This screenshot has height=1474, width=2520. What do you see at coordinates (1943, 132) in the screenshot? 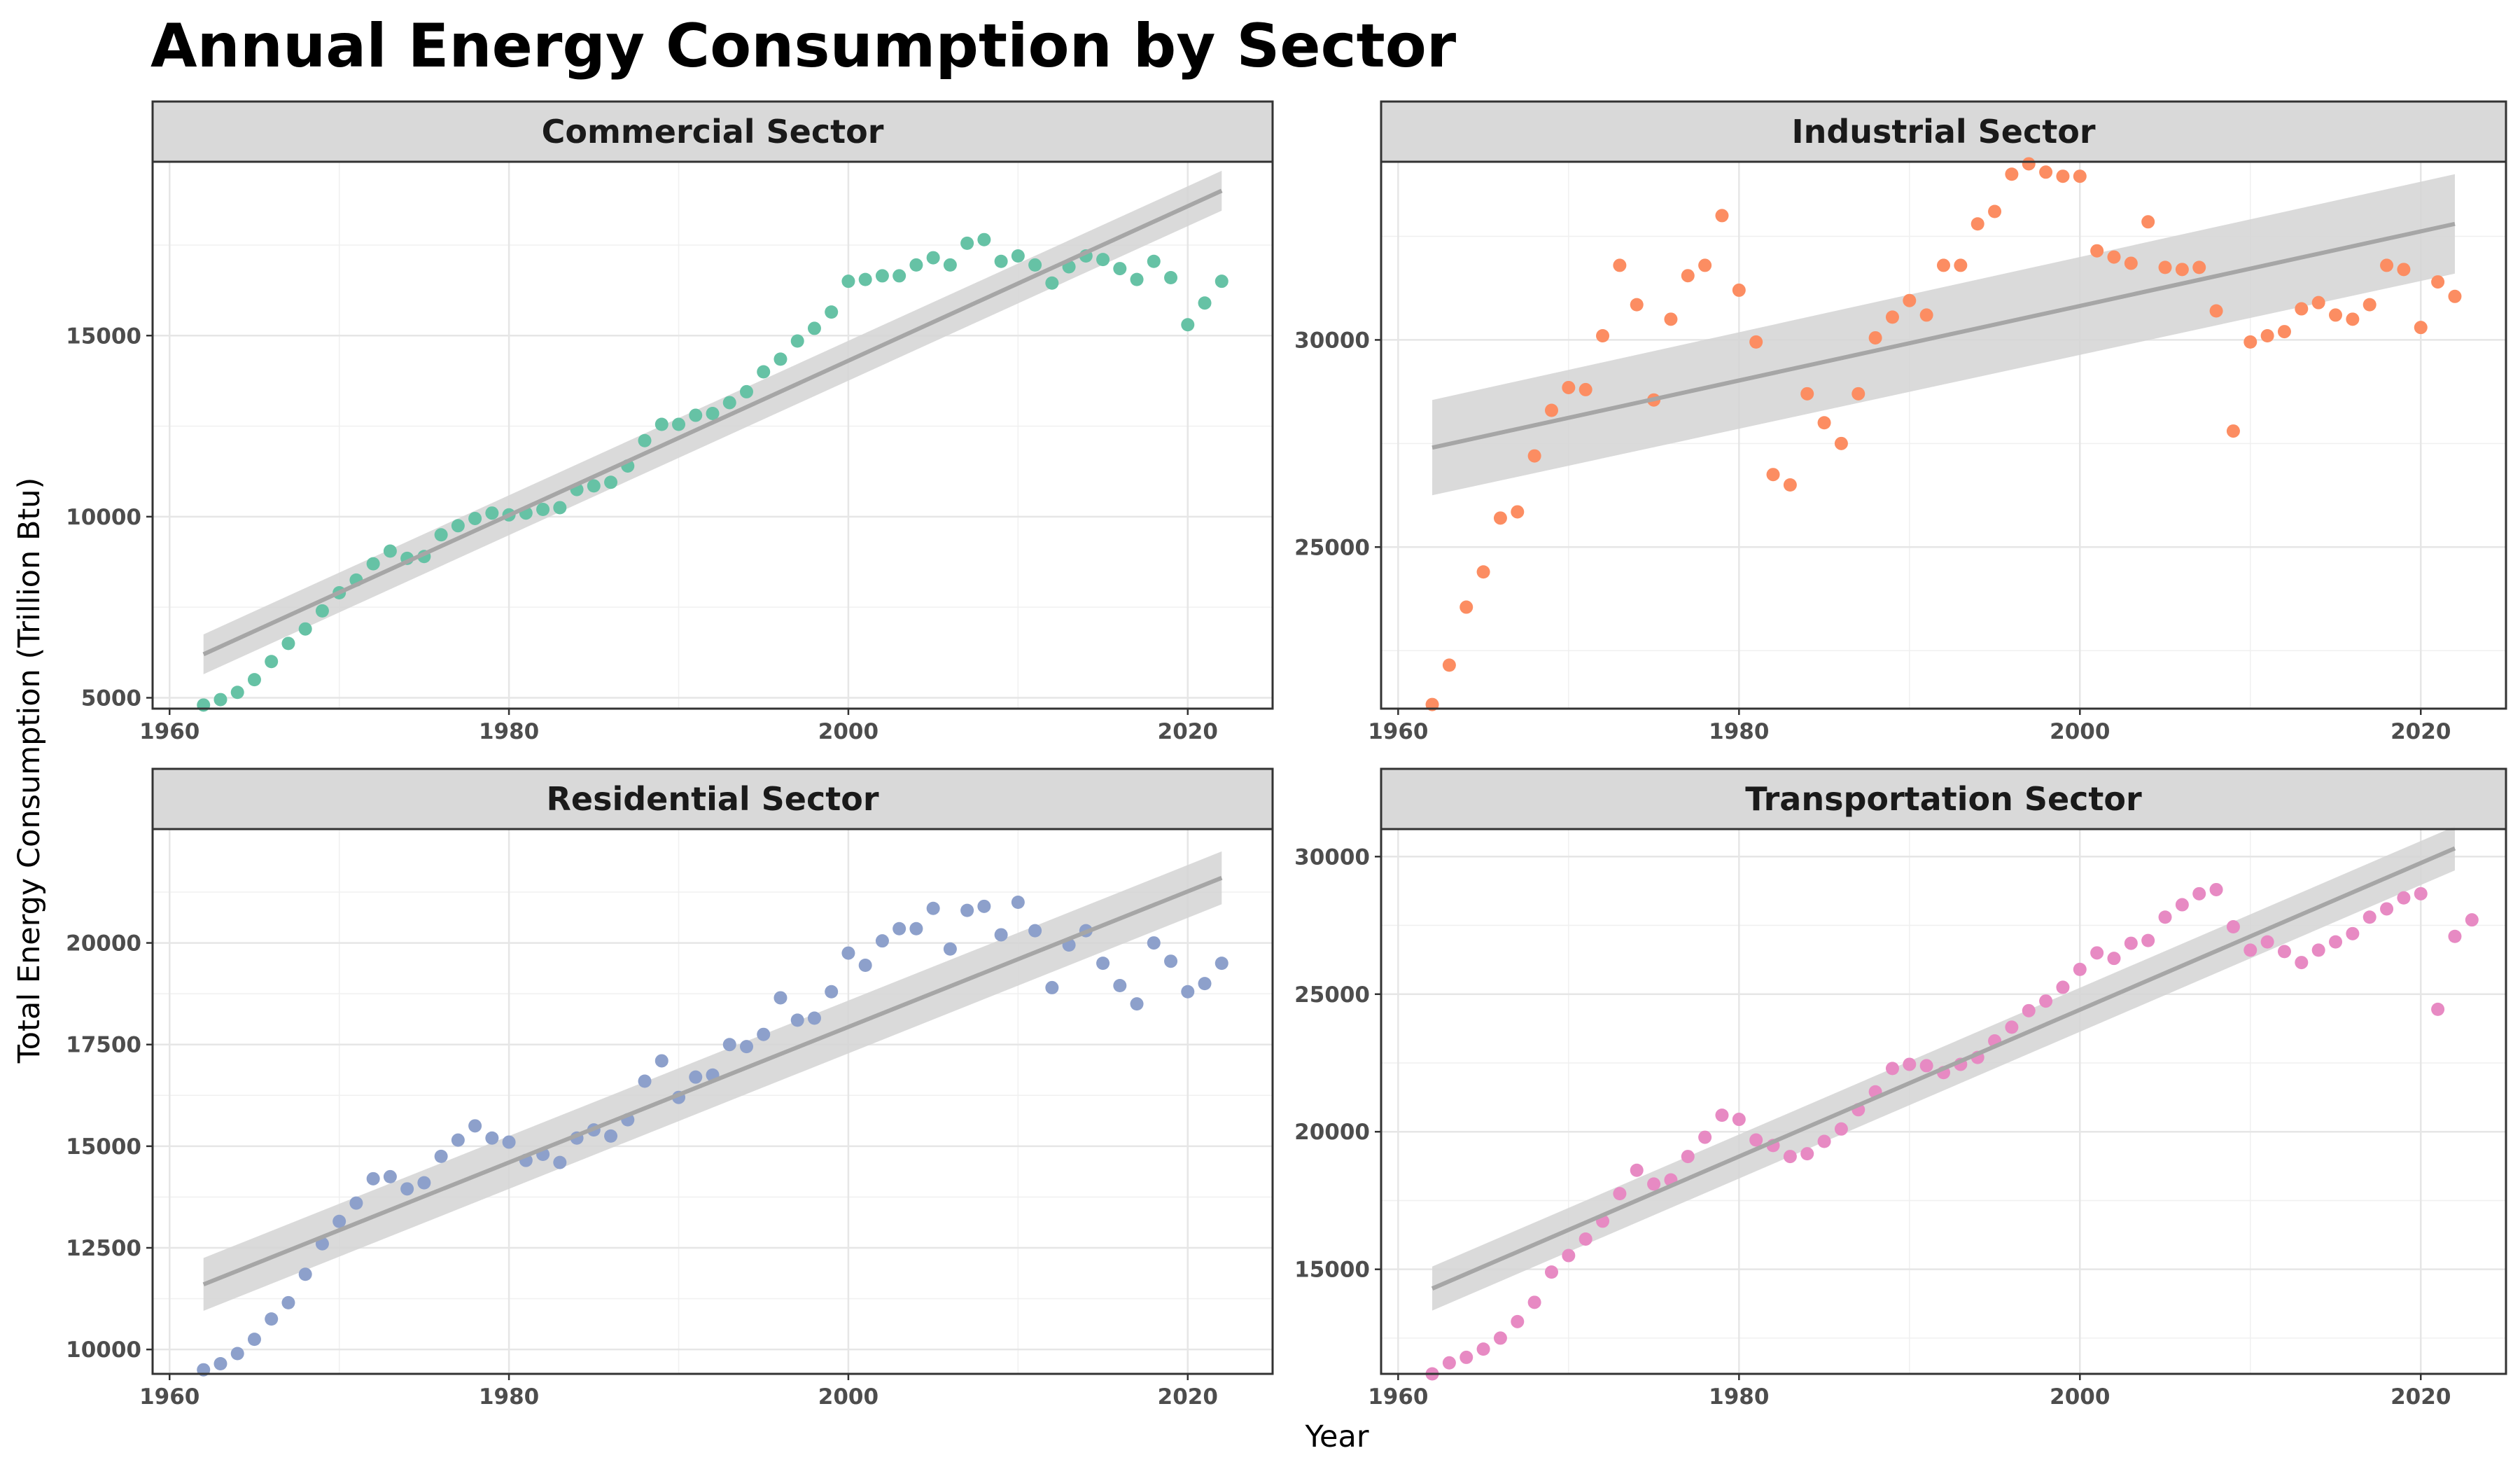
I see `facet-strip-label: Industrial Sector` at bounding box center [1943, 132].